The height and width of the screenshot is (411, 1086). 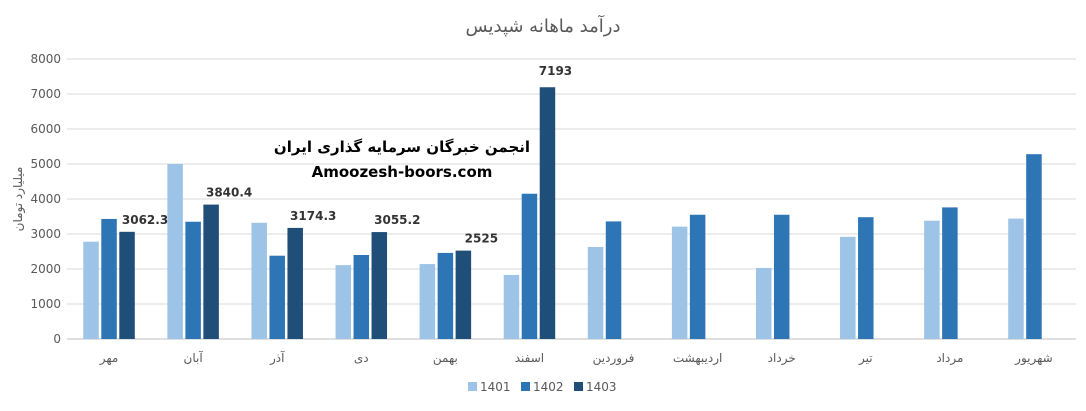 What do you see at coordinates (194, 357) in the screenshot?
I see `x-tick-label: آبان` at bounding box center [194, 357].